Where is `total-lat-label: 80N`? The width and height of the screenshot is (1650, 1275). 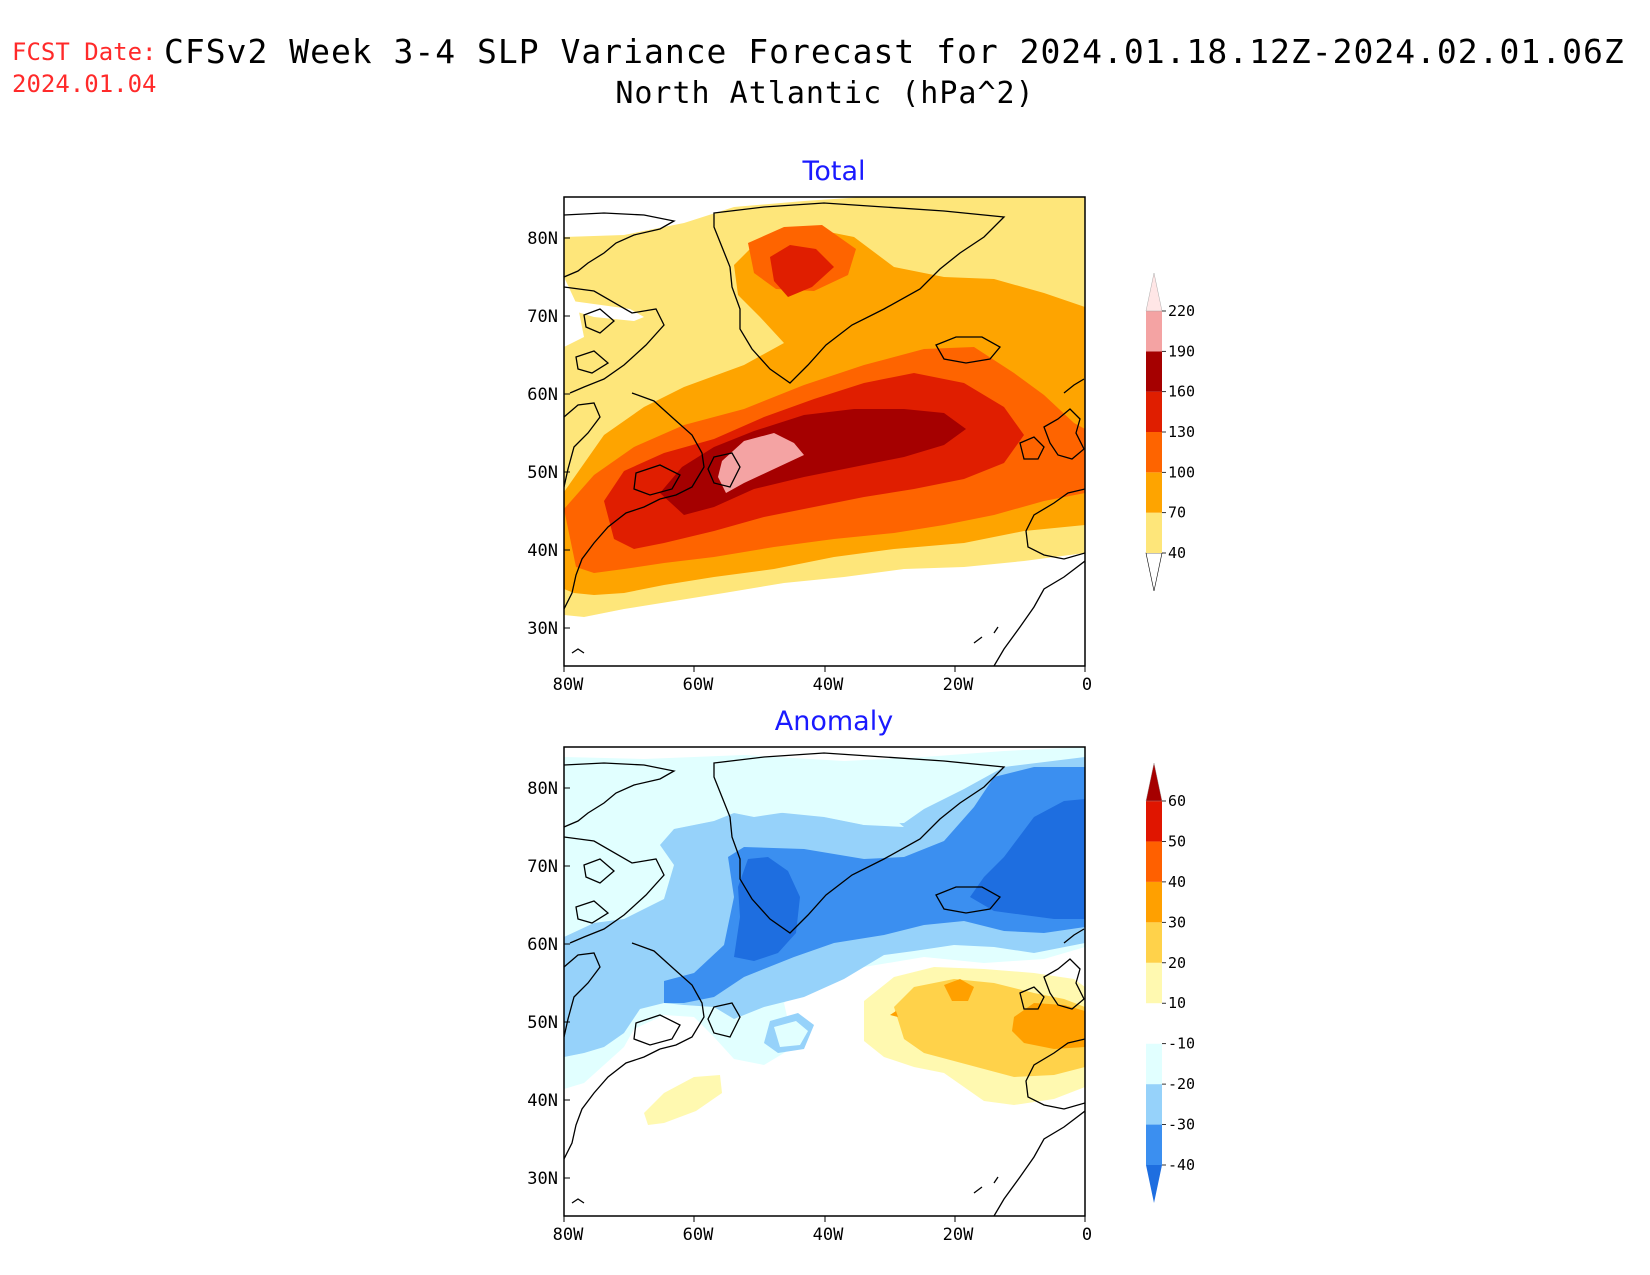 total-lat-label: 80N is located at coordinates (542, 239).